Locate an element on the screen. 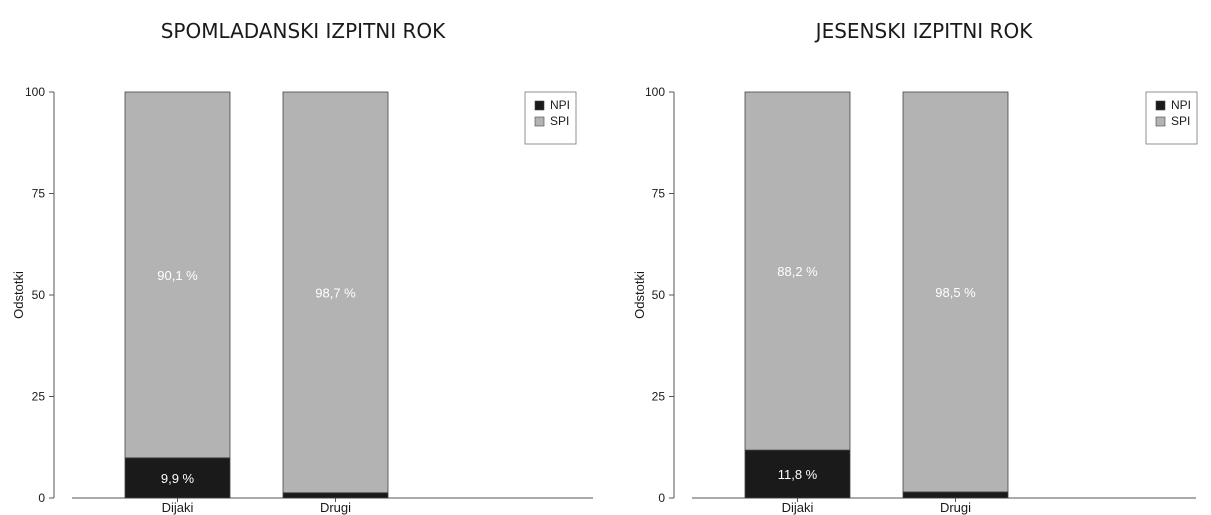  data-label: 98,5 % is located at coordinates (955, 292).